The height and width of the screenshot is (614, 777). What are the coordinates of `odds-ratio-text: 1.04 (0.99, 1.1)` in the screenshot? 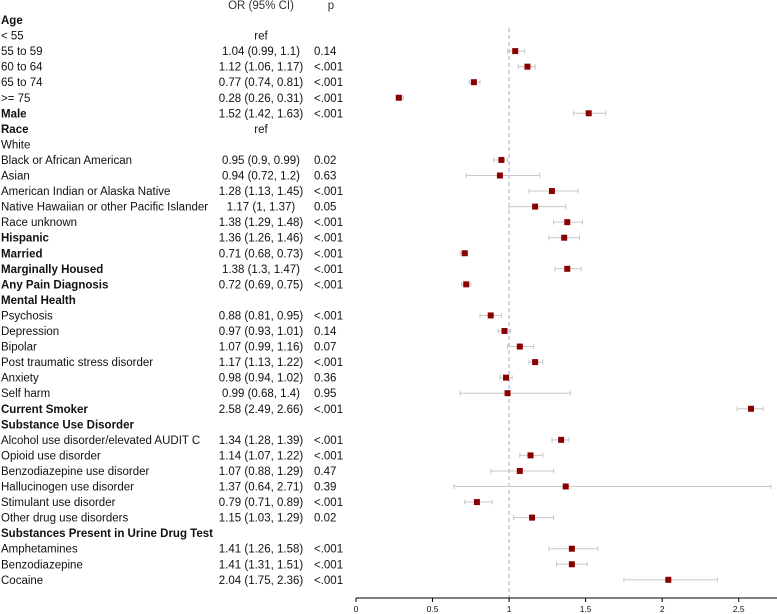 It's located at (261, 52).